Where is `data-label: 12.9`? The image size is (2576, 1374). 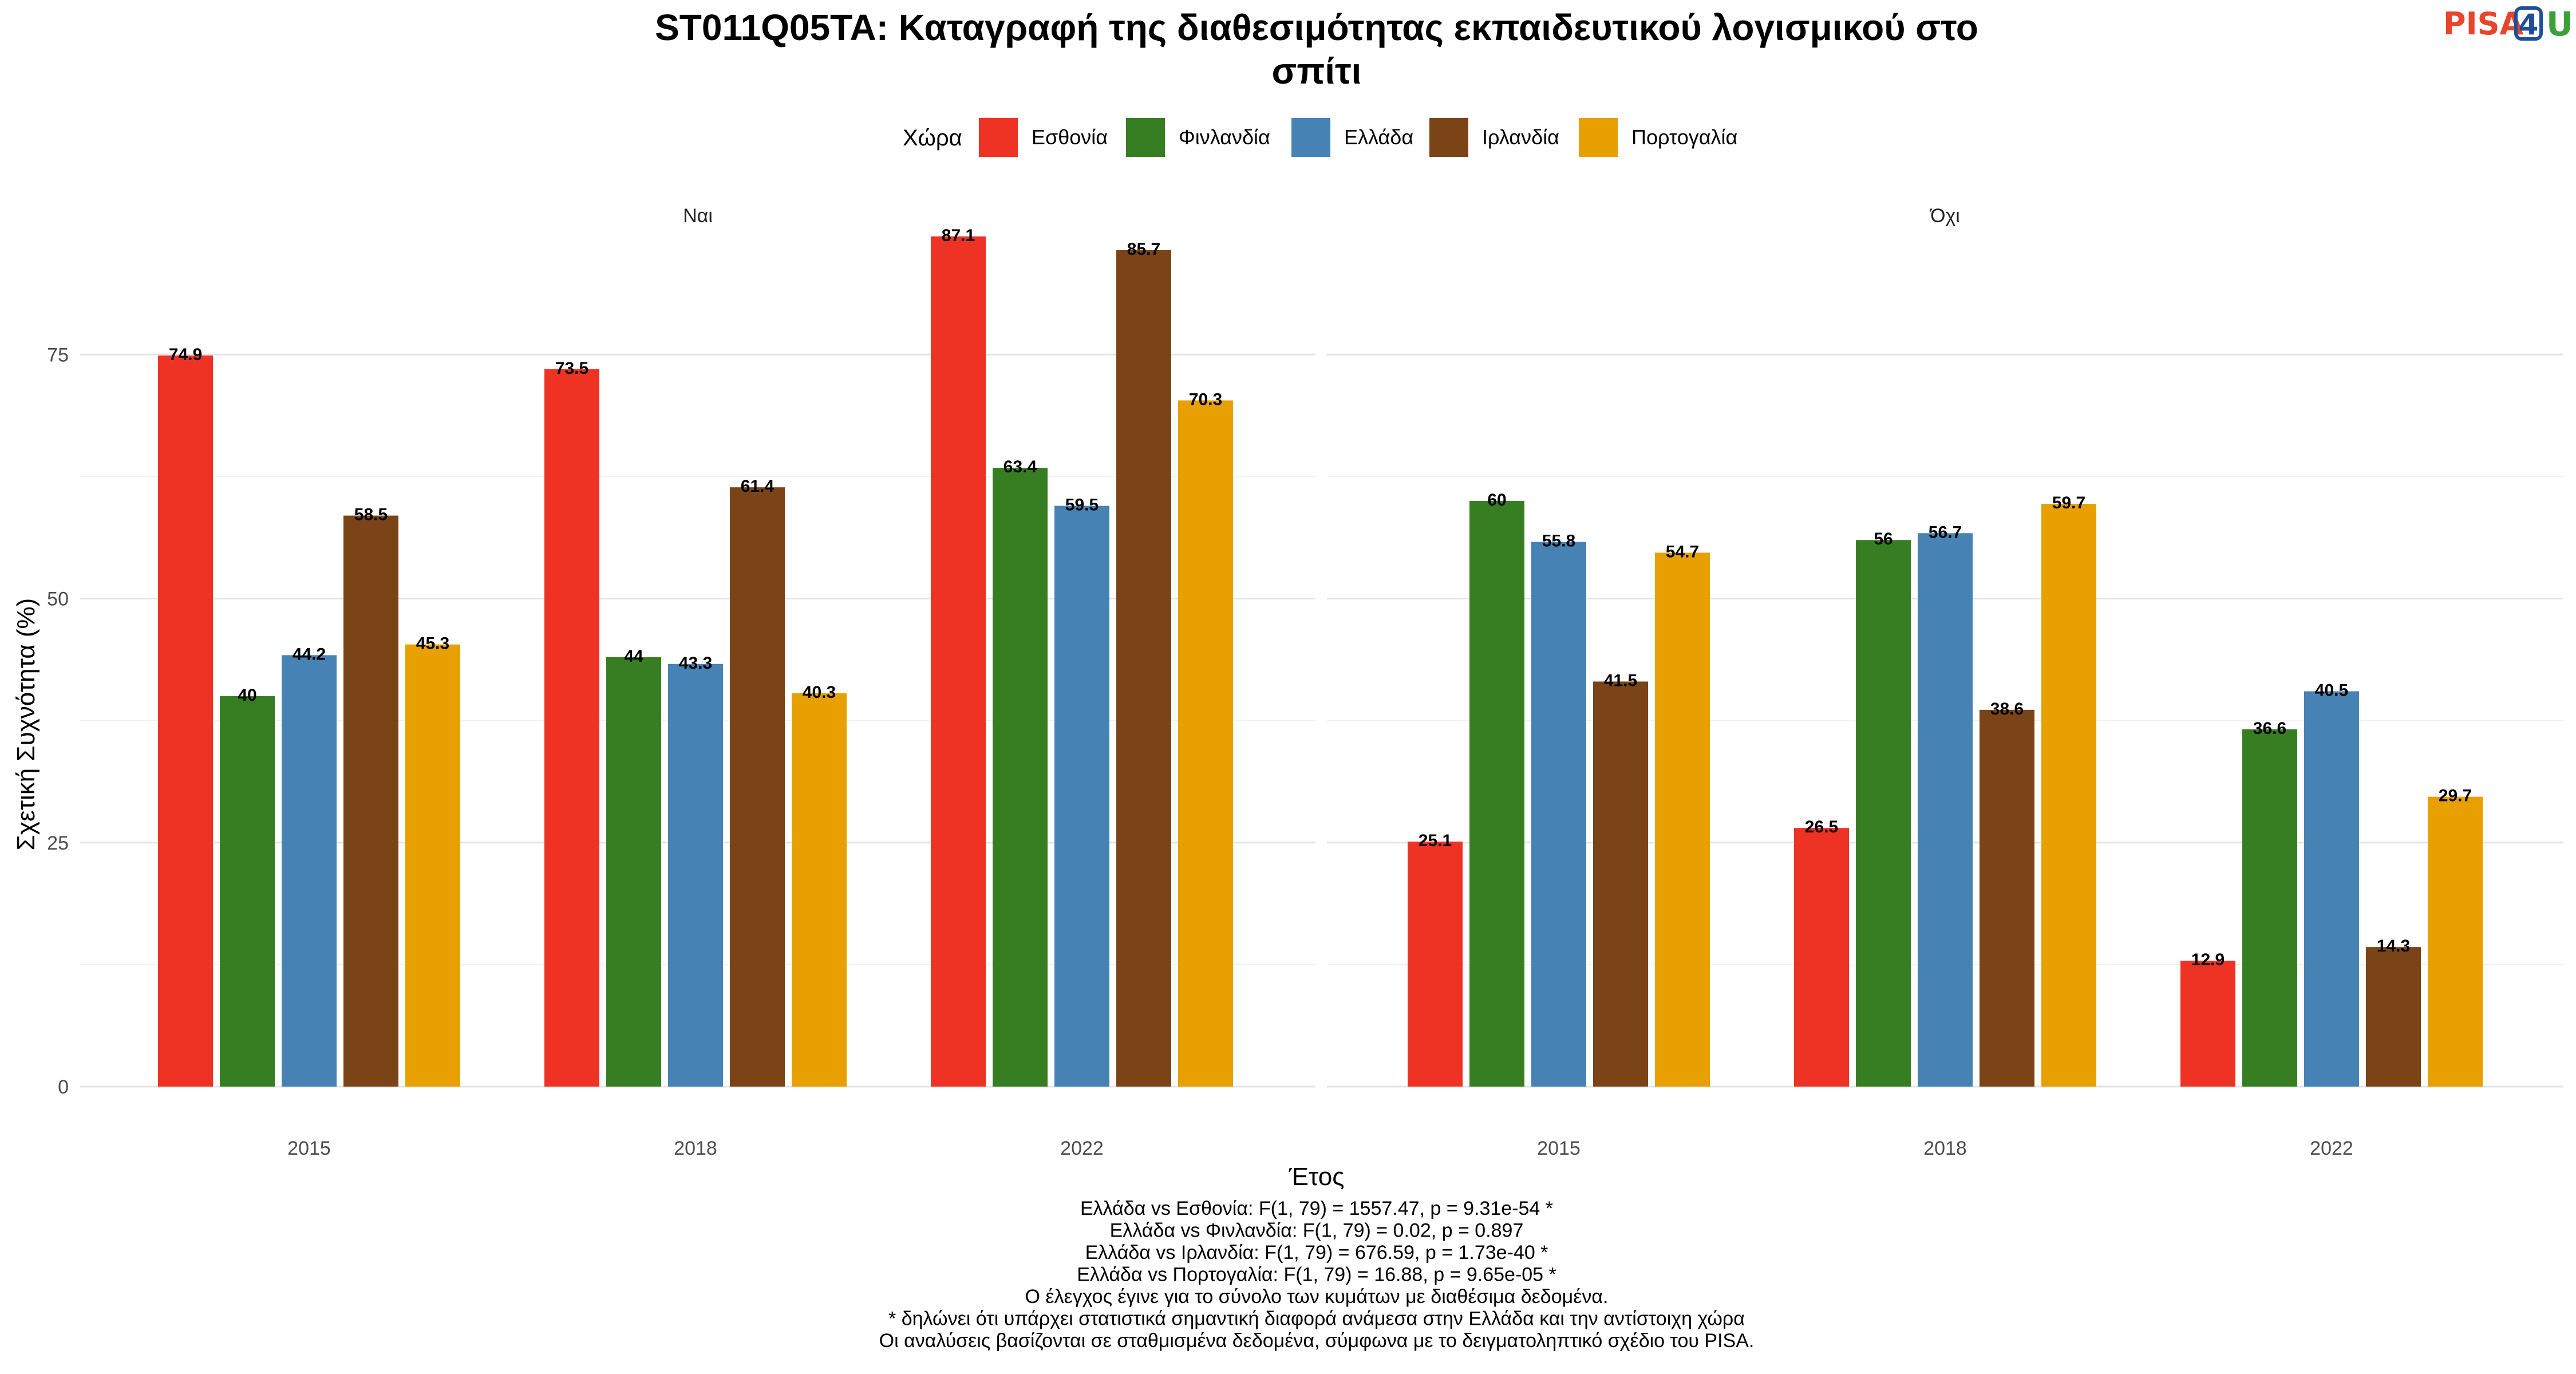 data-label: 12.9 is located at coordinates (2208, 960).